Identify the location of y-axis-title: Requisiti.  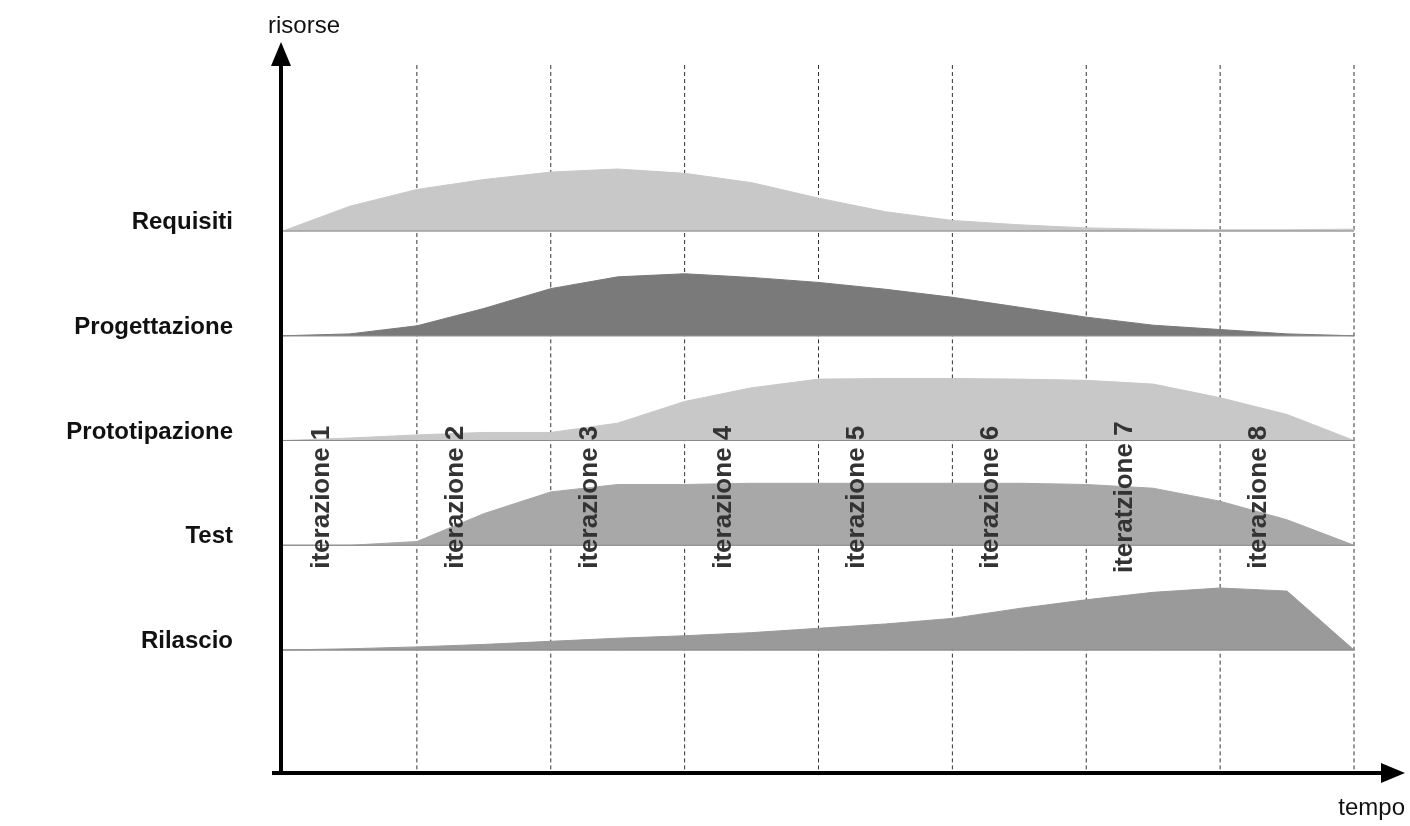
(182, 220).